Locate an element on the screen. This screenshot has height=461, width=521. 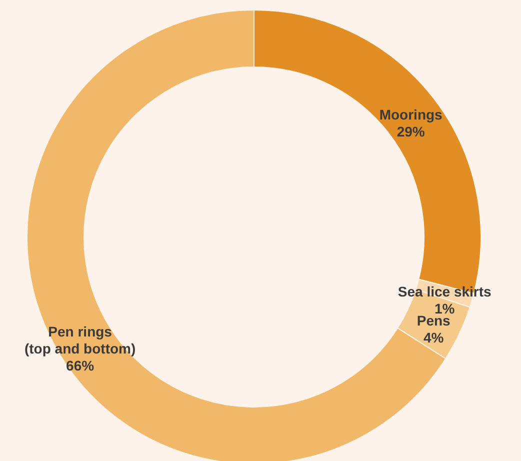
data-label: 4% is located at coordinates (433, 338).